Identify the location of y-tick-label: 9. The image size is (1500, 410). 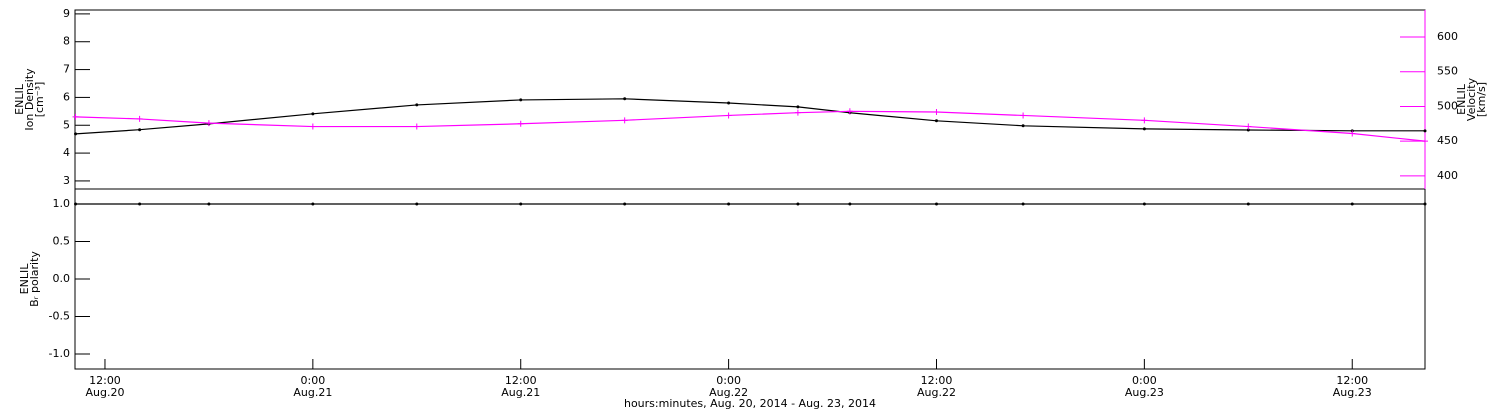
(66, 13).